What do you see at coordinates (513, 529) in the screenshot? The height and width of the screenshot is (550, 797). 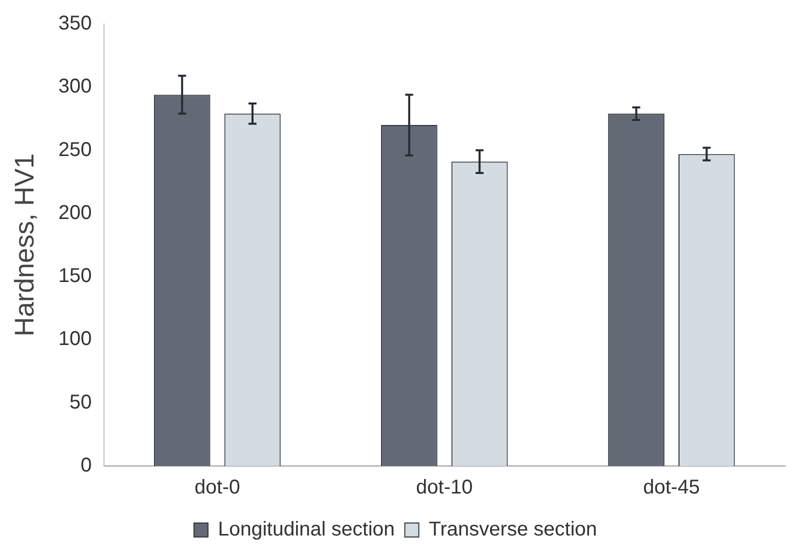 I see `legend-label: Transverse section` at bounding box center [513, 529].